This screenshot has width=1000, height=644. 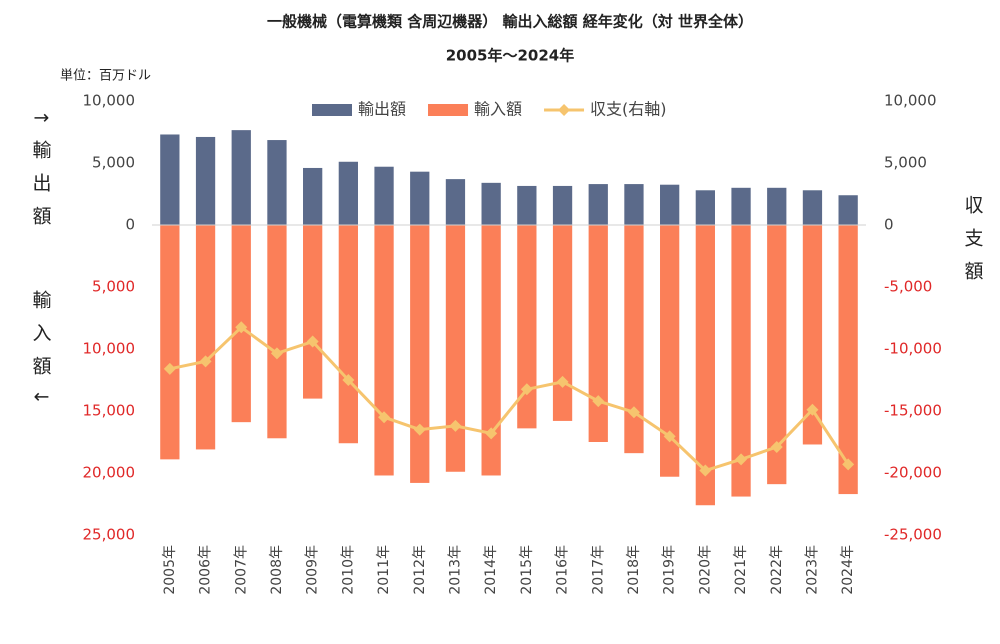 I want to click on x-tick-label: 2023年, so click(x=812, y=570).